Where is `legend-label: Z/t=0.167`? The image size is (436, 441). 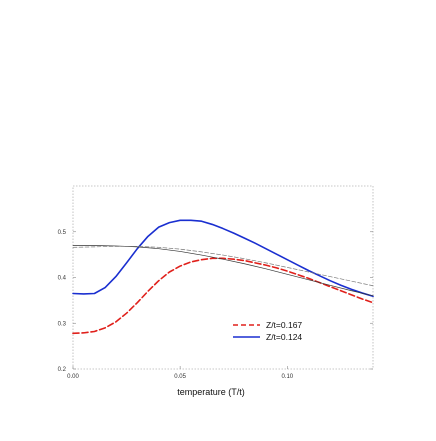 legend-label: Z/t=0.167 is located at coordinates (284, 325).